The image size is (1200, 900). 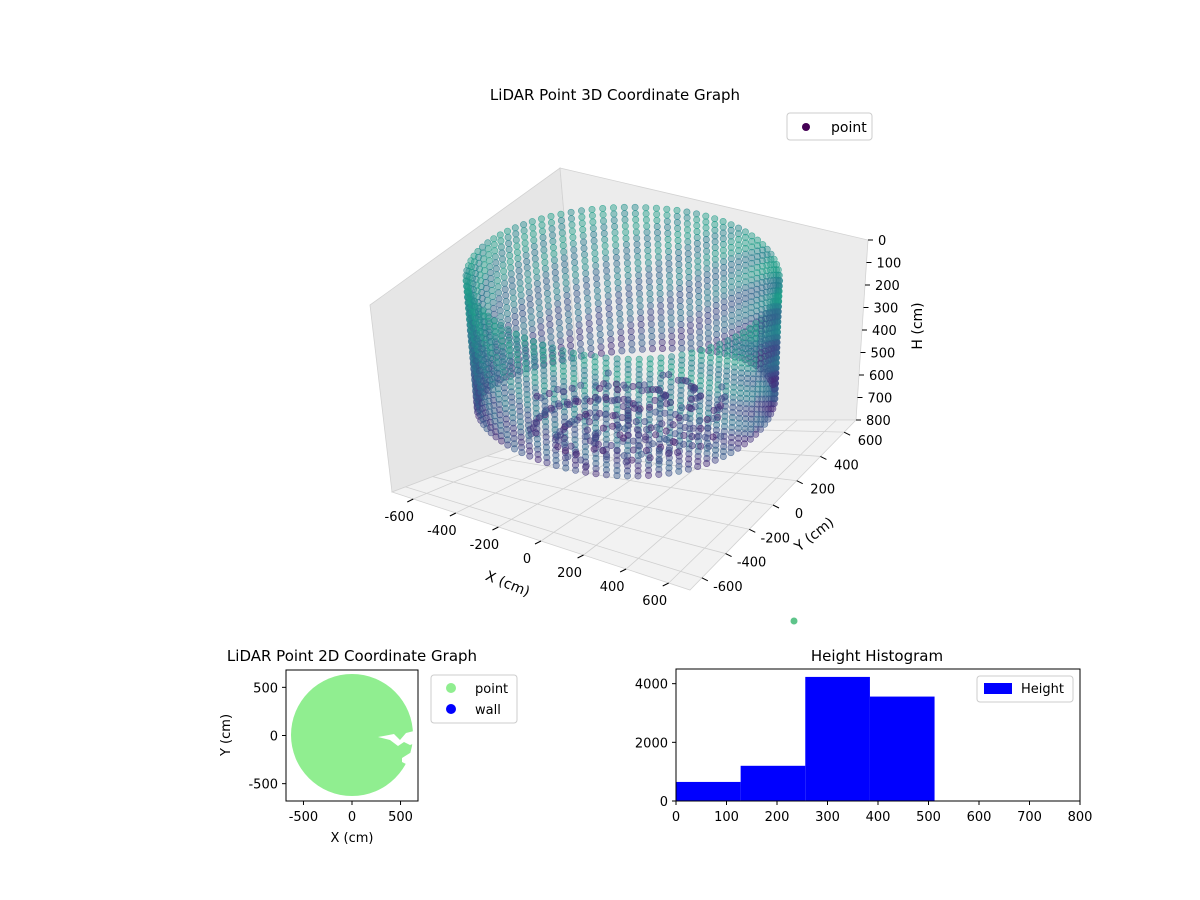 I want to click on histogram-bar, so click(x=708, y=791).